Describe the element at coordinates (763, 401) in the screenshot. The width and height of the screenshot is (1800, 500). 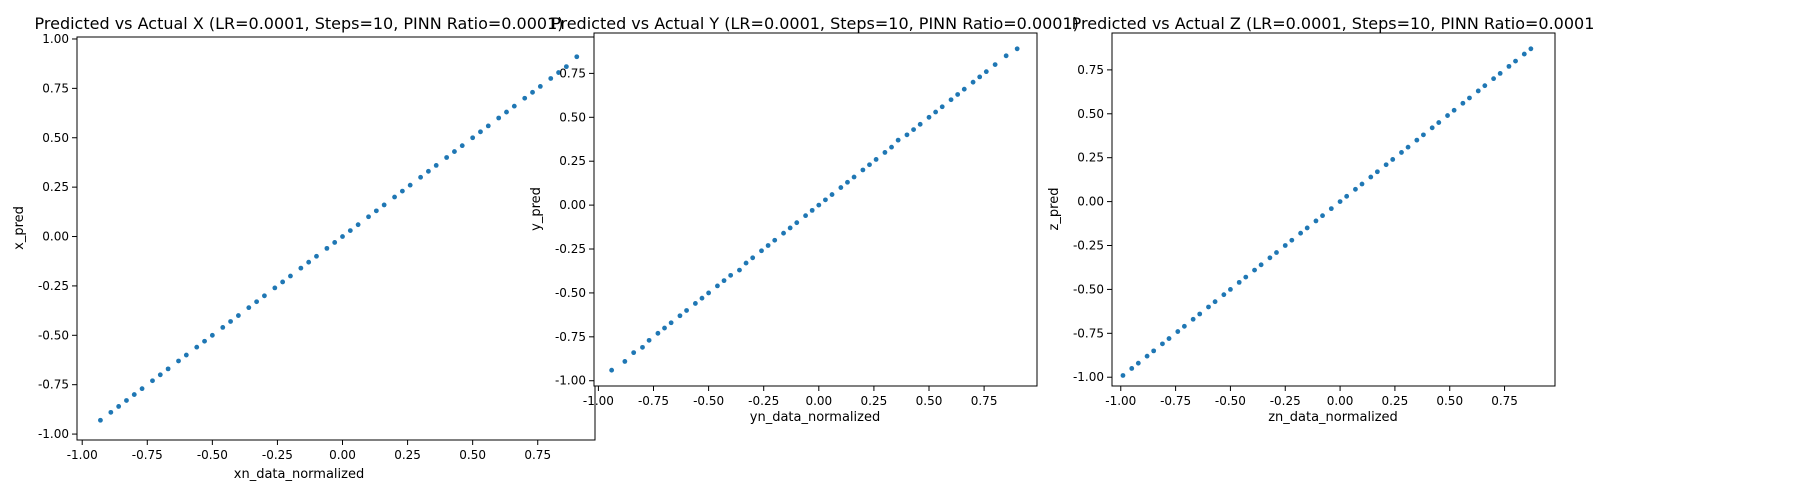
I see `x-tick-label: -0.25` at that location.